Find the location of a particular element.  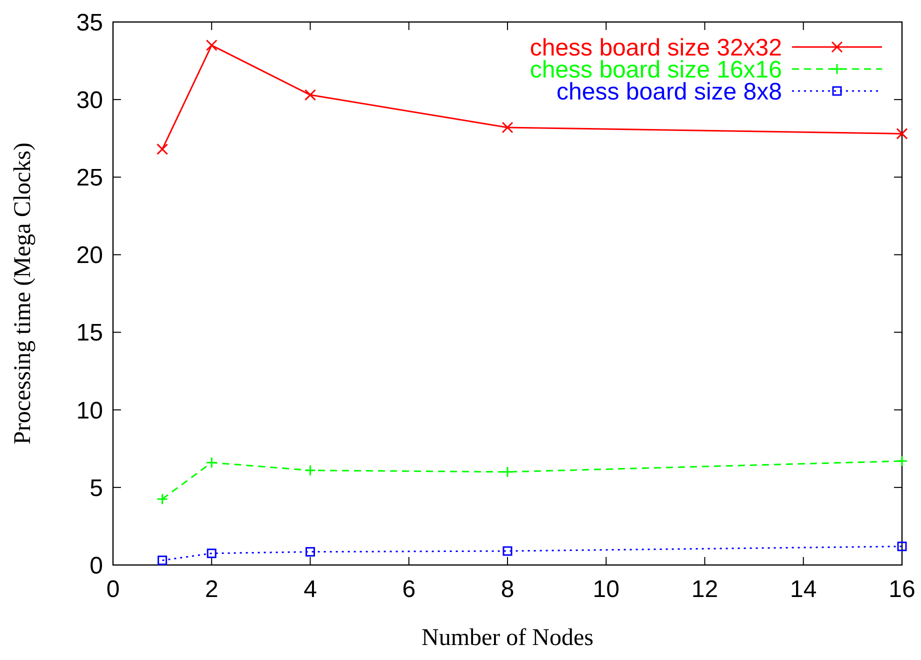

x-tick-label: 10 is located at coordinates (606, 589).